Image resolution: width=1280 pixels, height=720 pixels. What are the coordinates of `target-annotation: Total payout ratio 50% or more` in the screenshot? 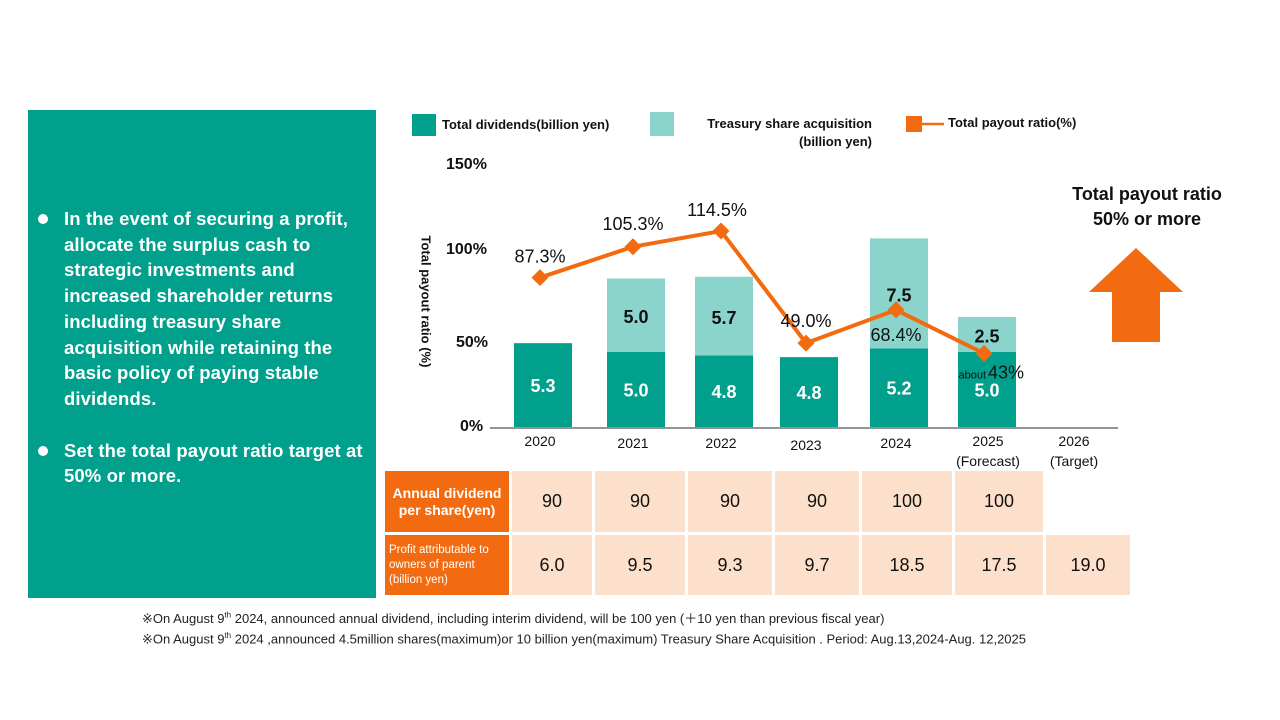 It's located at (1147, 207).